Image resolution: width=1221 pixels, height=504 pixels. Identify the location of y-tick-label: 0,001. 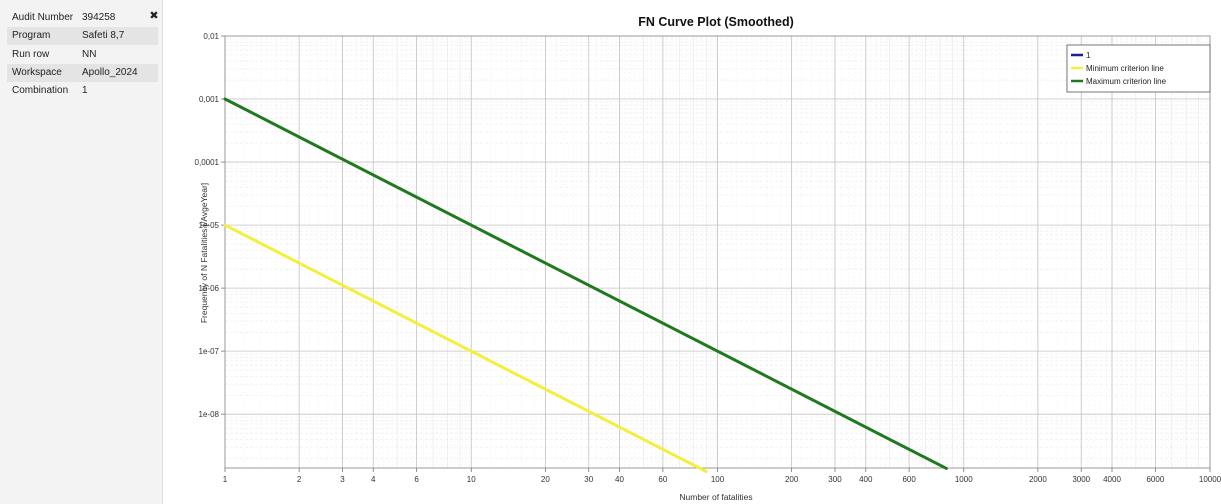
(209, 99).